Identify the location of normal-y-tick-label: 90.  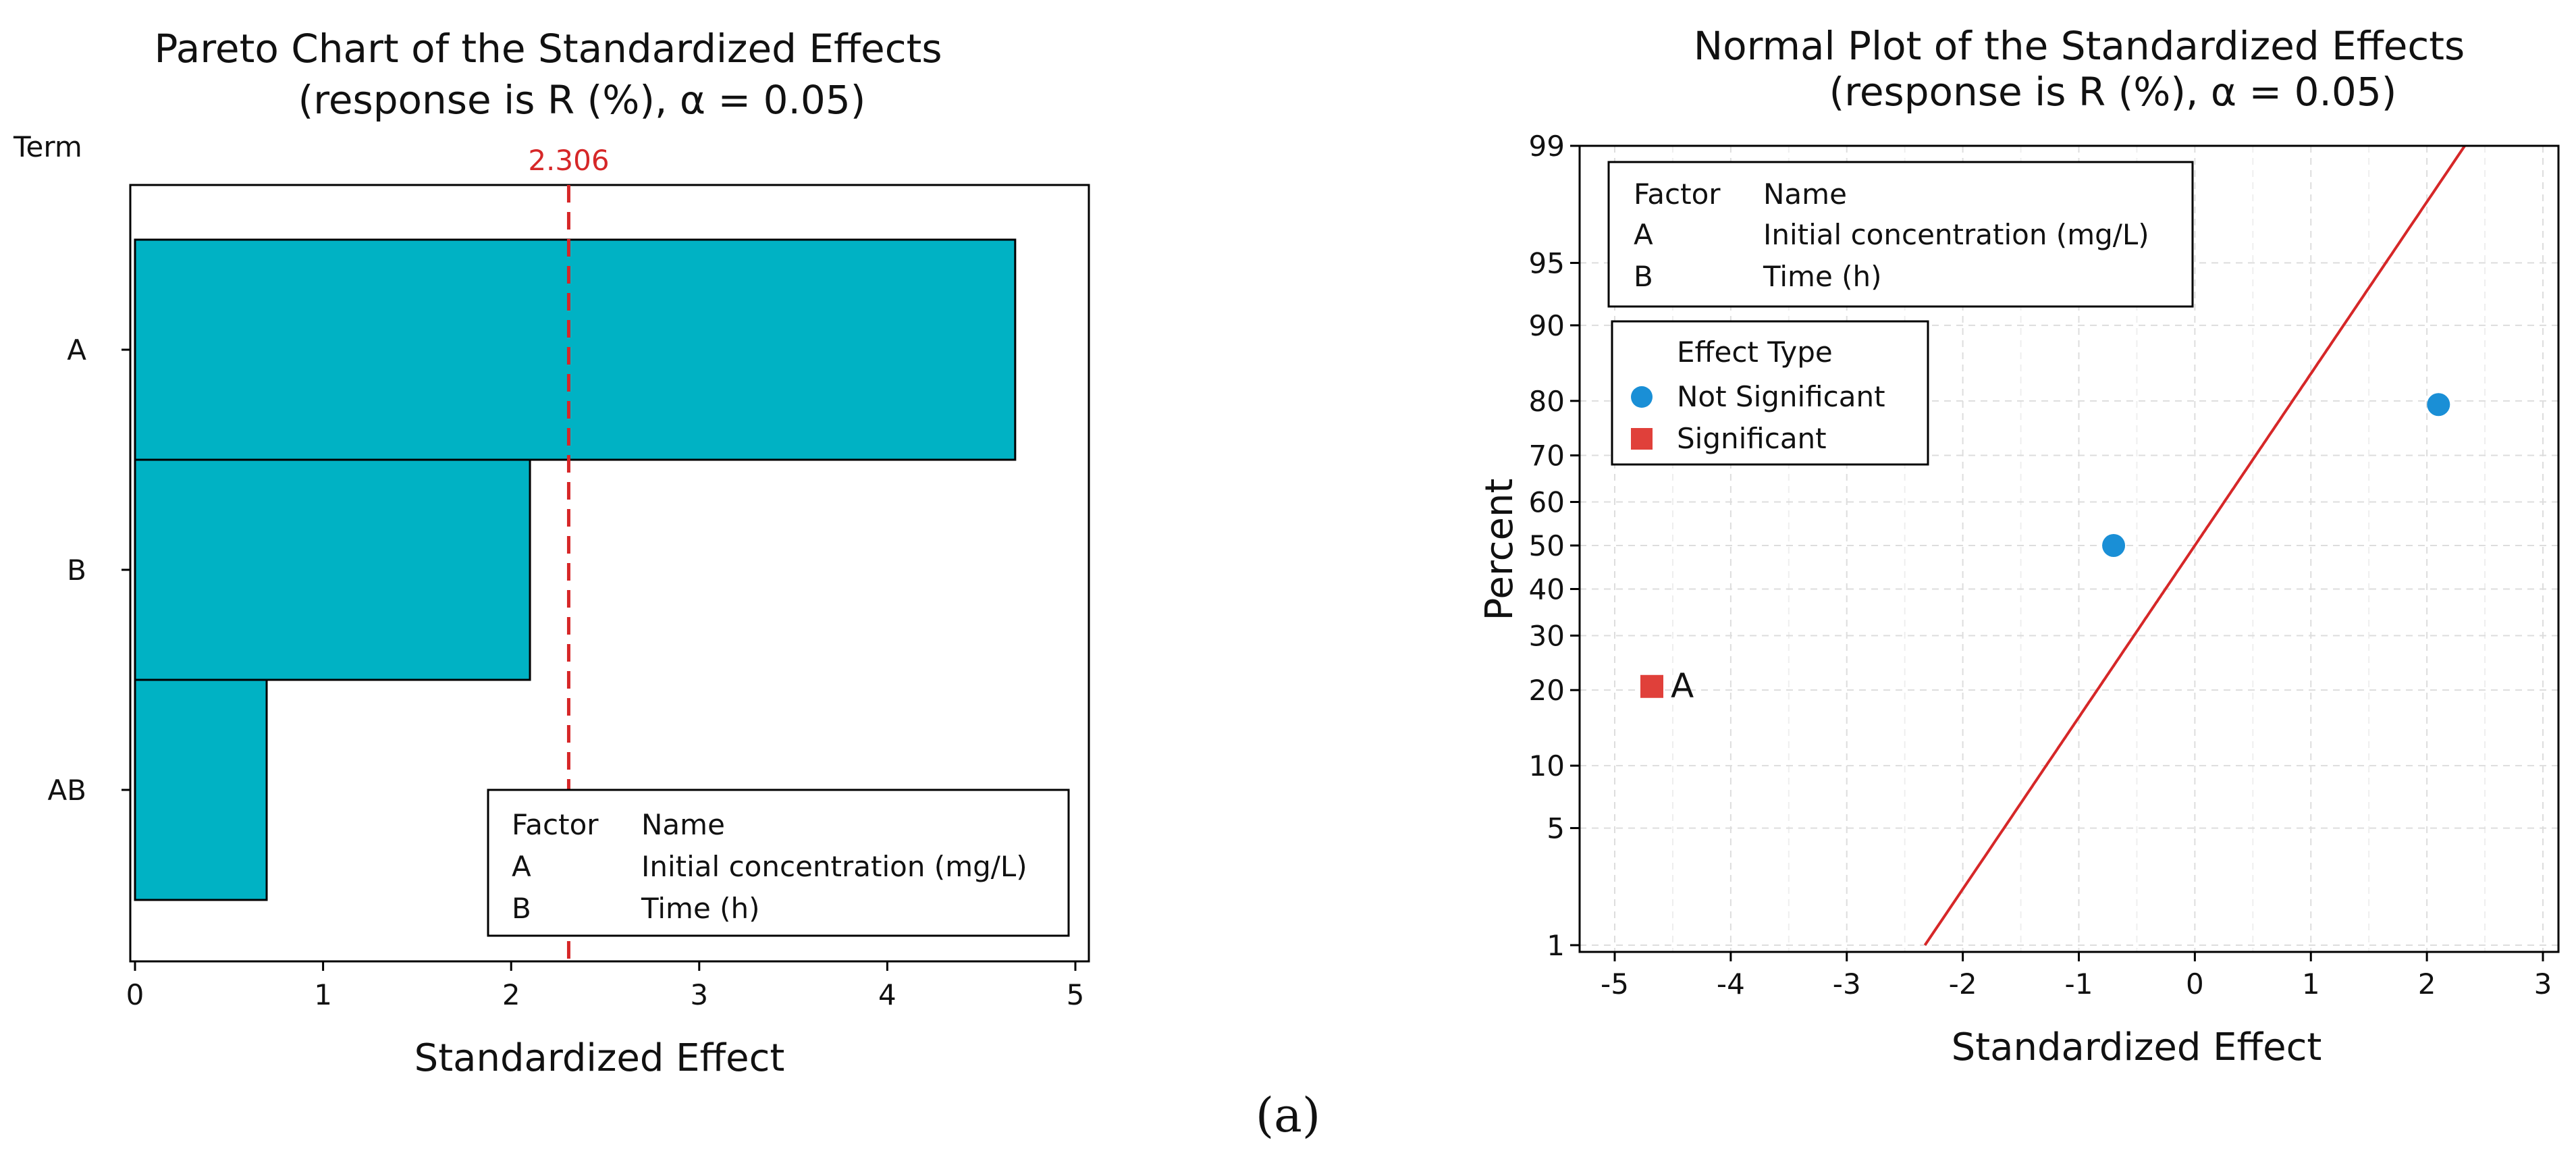
(1547, 326).